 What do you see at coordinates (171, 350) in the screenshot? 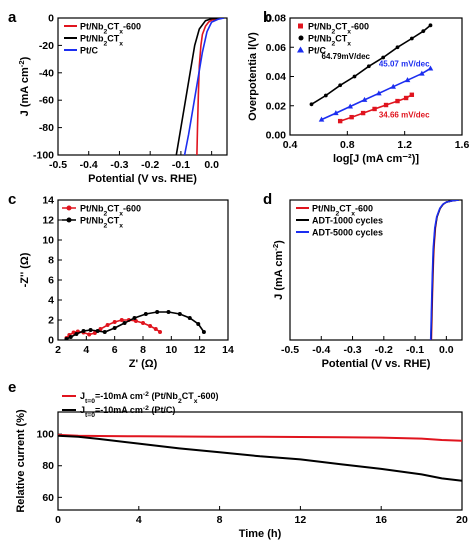
I see `x-tick-label: 10` at bounding box center [171, 350].